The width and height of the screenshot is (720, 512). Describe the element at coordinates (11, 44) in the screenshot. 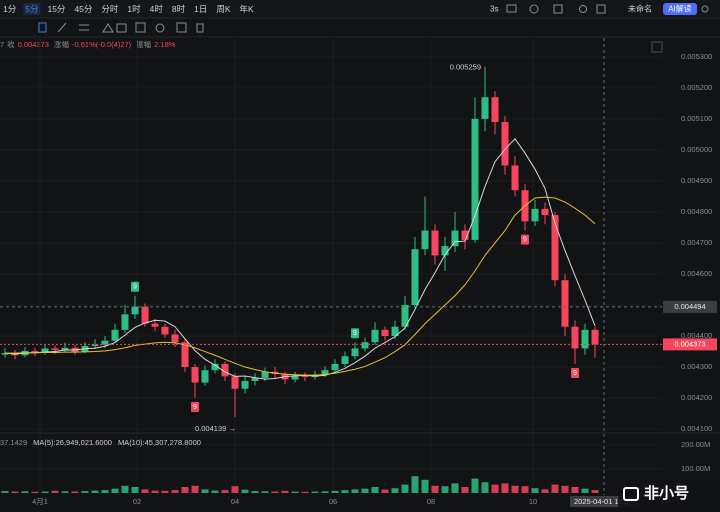

I see `info-label: 收` at that location.